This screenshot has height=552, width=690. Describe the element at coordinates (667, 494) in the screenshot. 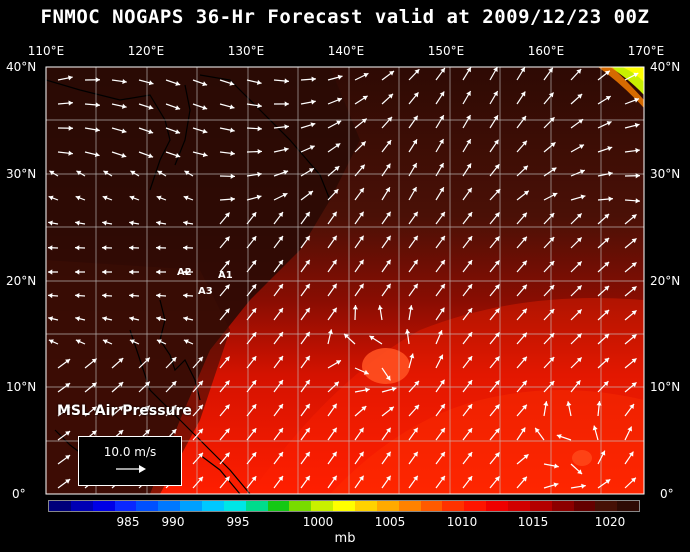

I see `lat-label-right: 0°` at that location.